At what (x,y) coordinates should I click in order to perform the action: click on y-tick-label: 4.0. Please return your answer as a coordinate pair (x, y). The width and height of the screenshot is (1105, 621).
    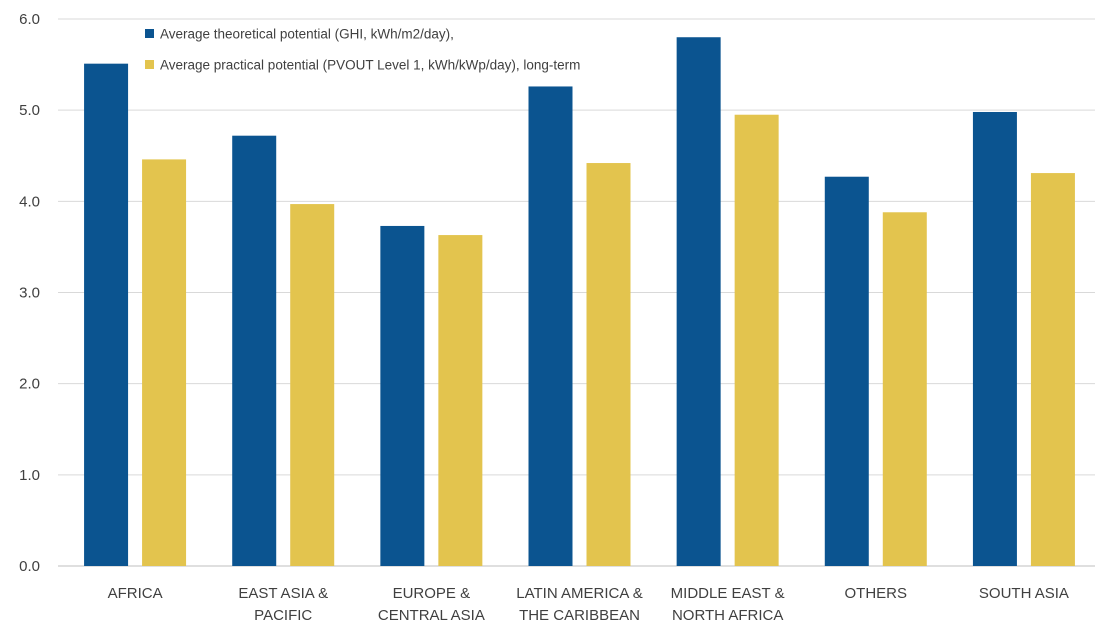
    Looking at the image, I should click on (29, 201).